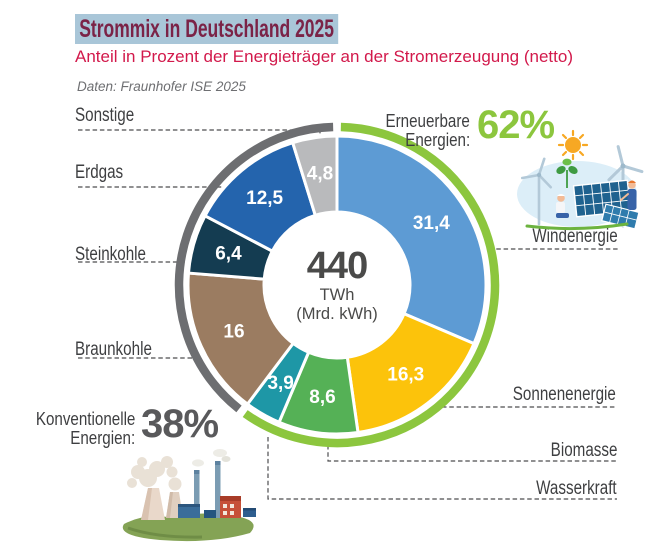  Describe the element at coordinates (567, 173) in the screenshot. I see `plant-icon` at that location.